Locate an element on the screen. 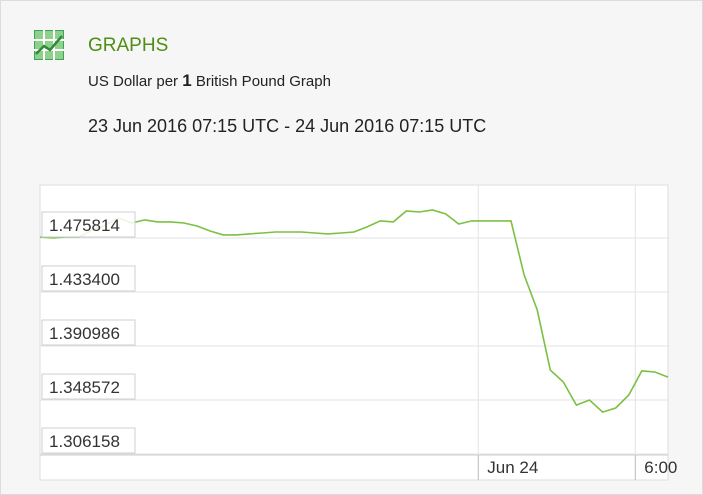 This screenshot has height=495, width=703. x-tick-label: 6:00 is located at coordinates (660, 467).